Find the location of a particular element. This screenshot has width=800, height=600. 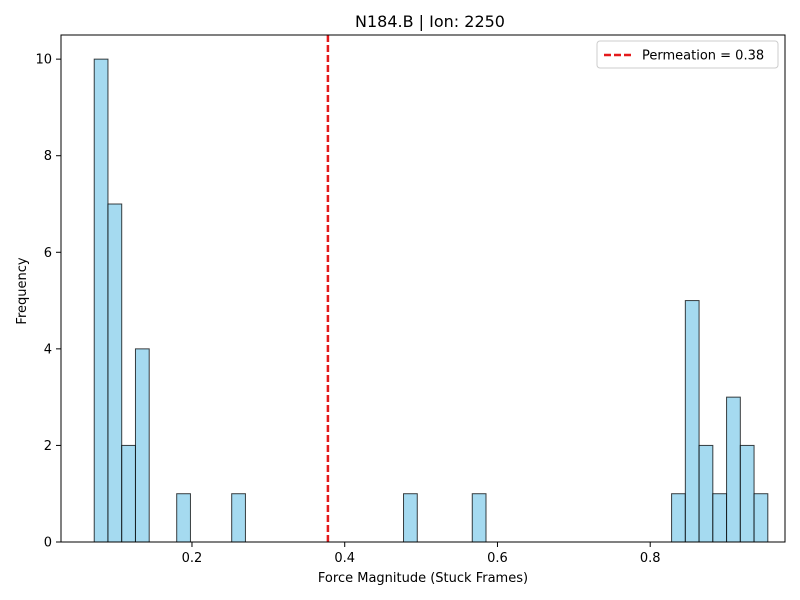

x-tick-label-2: 0.6 is located at coordinates (497, 558).